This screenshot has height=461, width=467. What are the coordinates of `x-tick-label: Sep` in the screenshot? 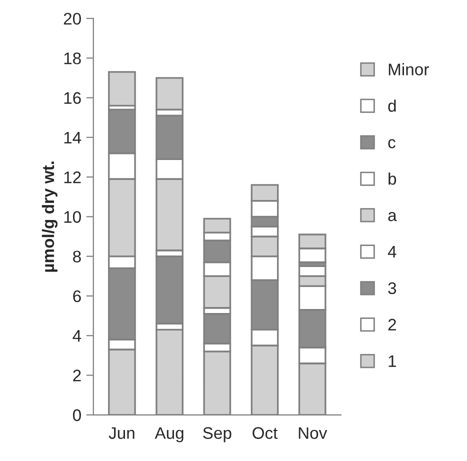 It's located at (217, 434).